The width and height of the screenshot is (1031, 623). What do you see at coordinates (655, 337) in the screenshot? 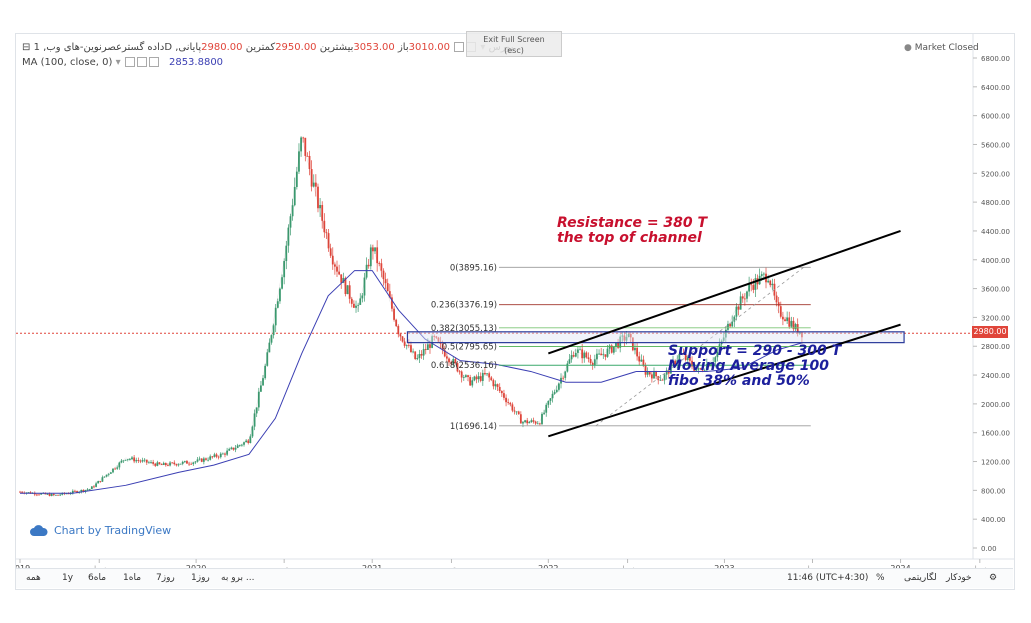
I see `support-zone` at bounding box center [655, 337].